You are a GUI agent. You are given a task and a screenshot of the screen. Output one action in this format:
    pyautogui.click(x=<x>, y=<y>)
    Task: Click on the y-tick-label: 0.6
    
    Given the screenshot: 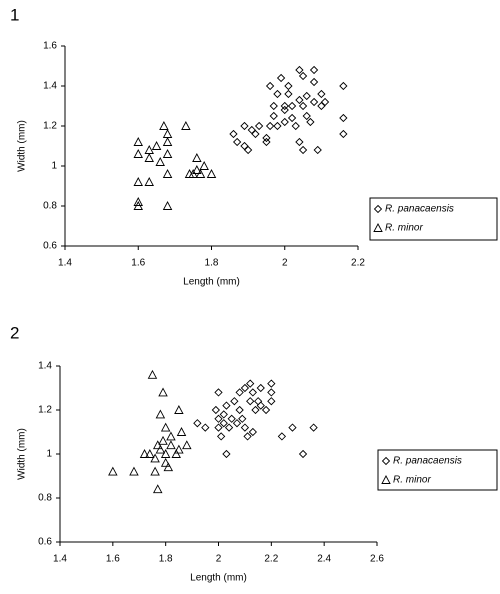 What is the action you would take?
    pyautogui.click(x=45, y=542)
    